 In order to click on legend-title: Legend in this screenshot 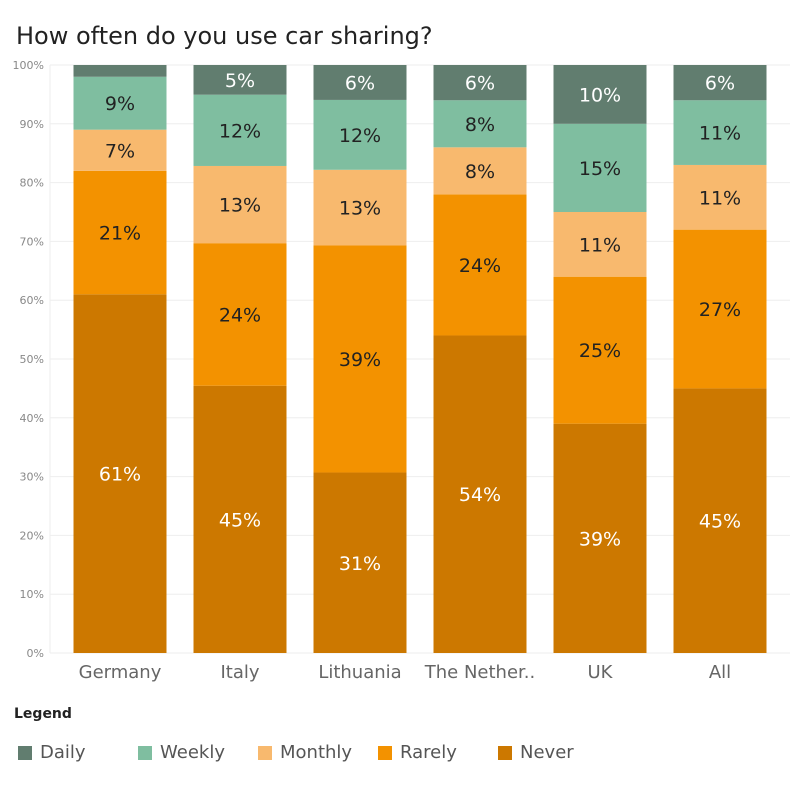, I will do `click(43, 714)`.